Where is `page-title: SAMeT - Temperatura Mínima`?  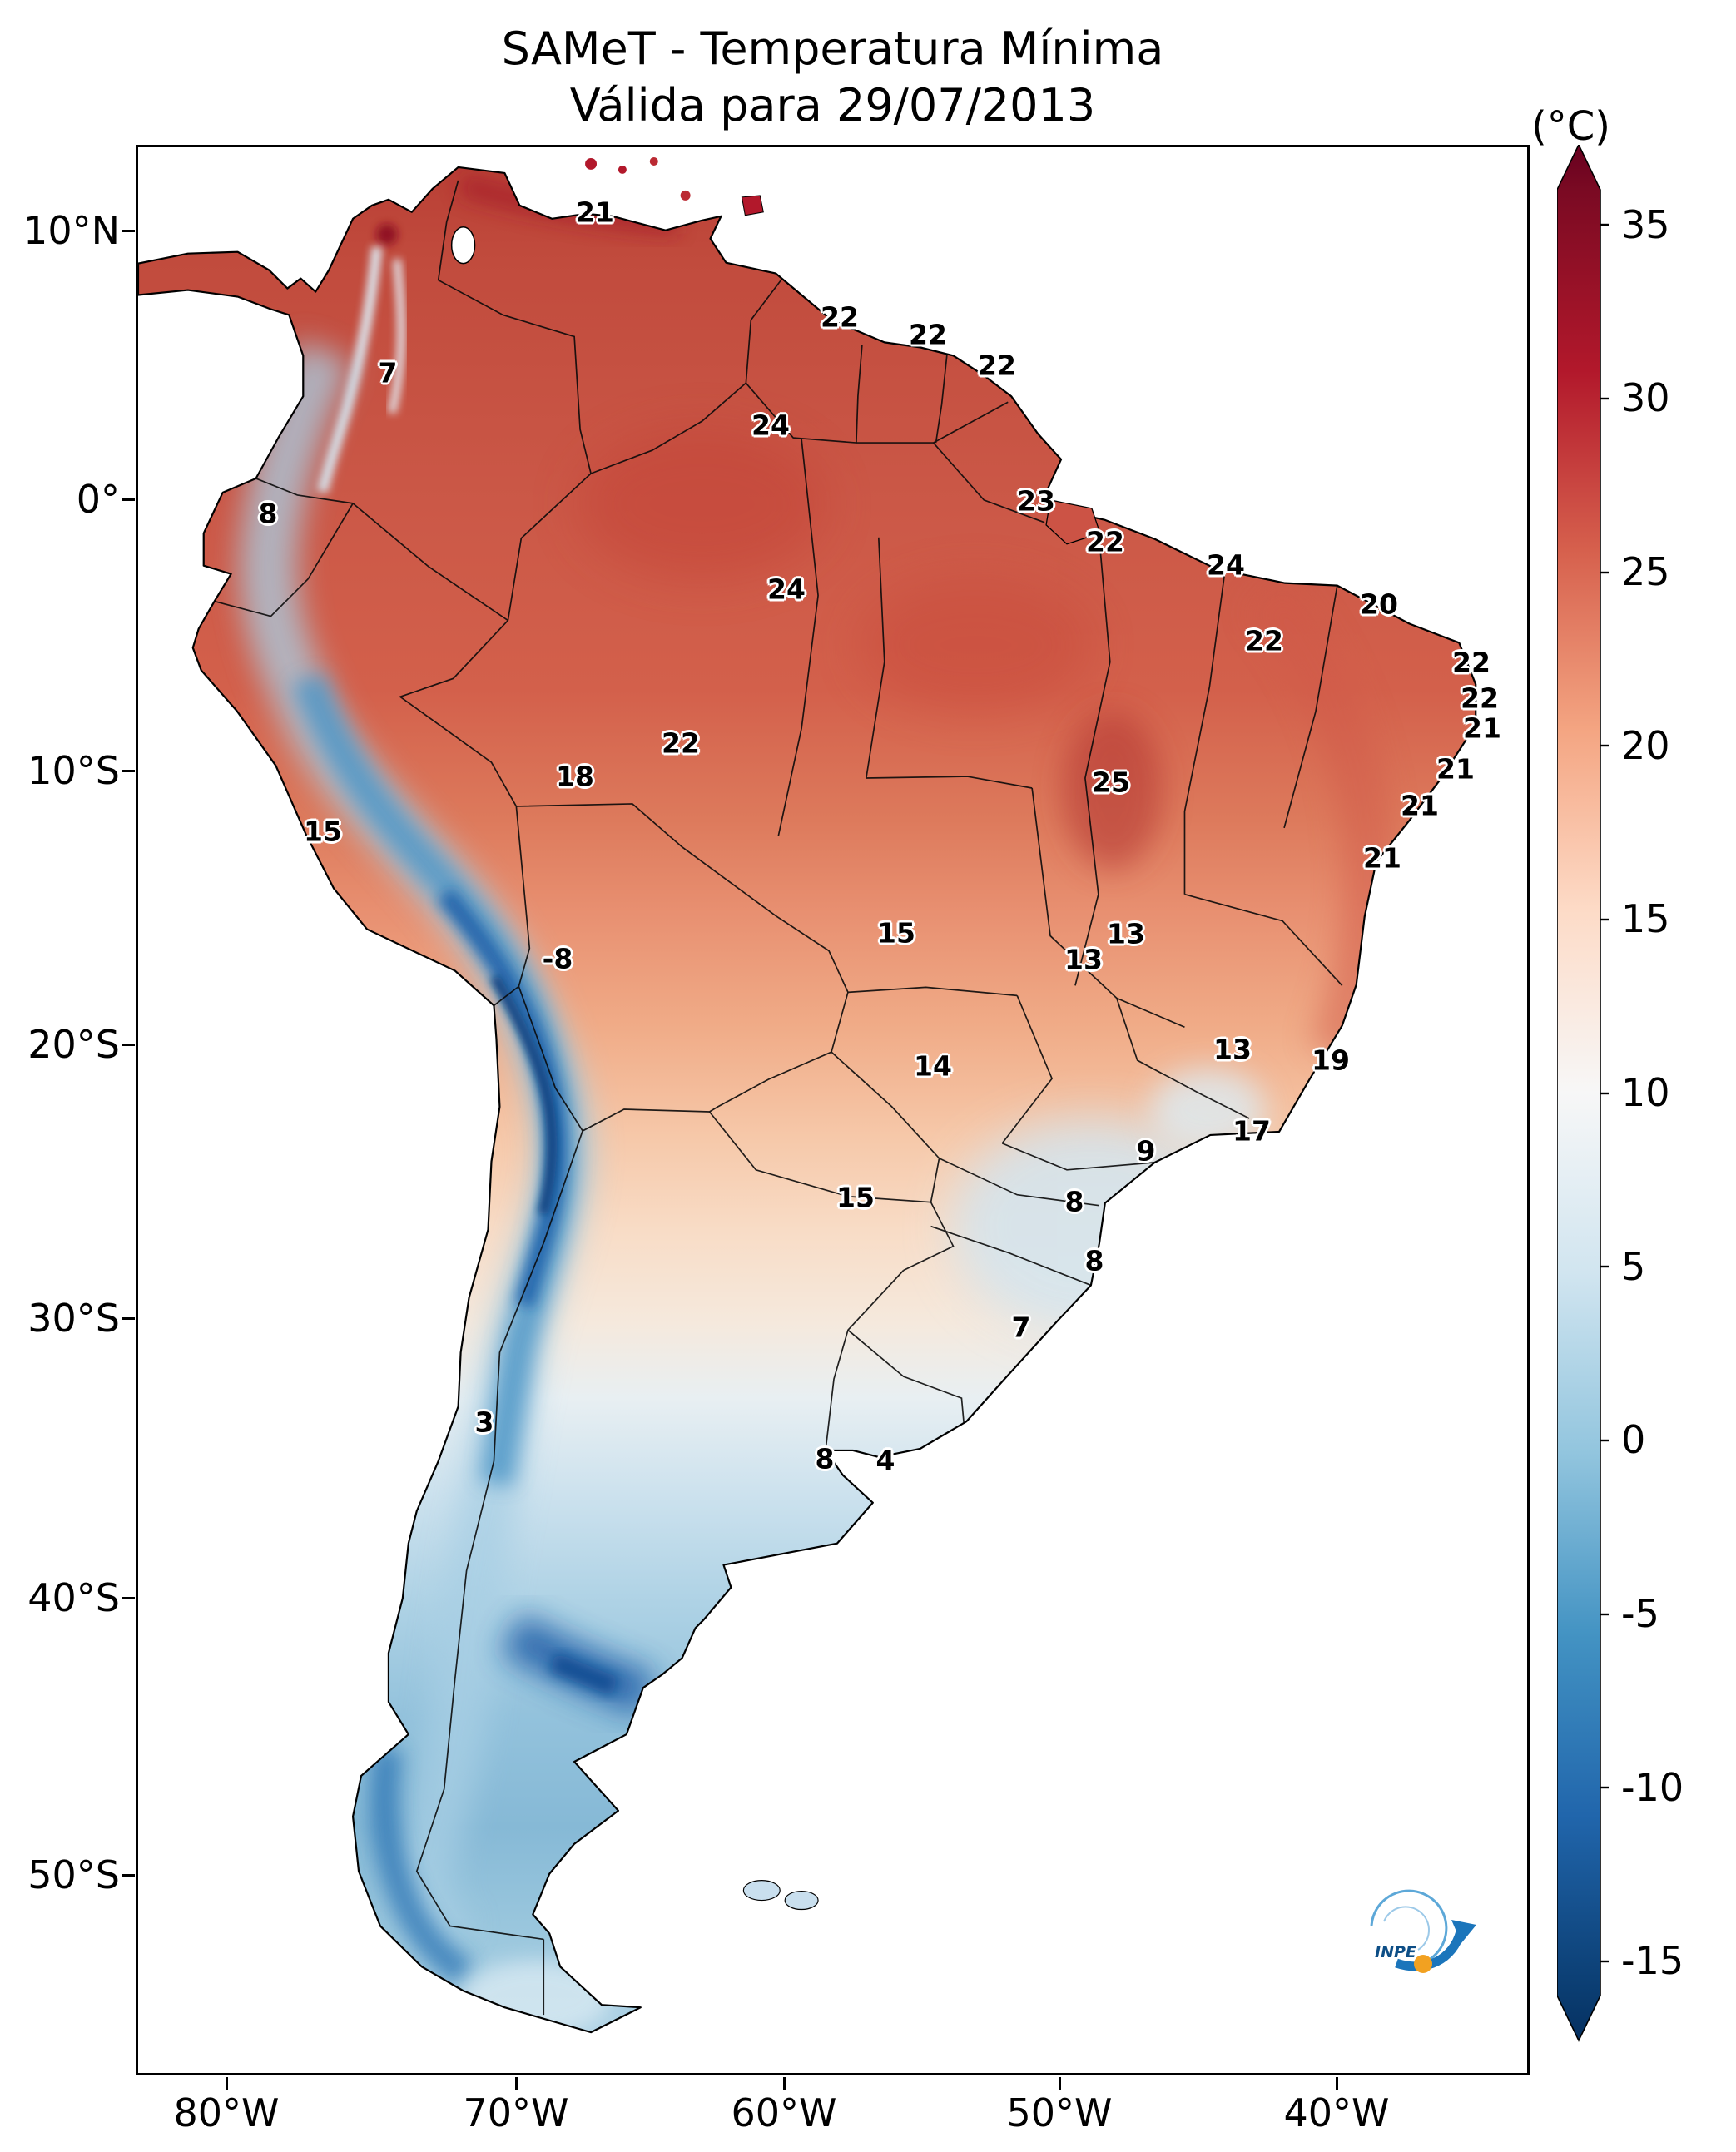 page-title: SAMeT - Temperatura Mínima is located at coordinates (832, 48).